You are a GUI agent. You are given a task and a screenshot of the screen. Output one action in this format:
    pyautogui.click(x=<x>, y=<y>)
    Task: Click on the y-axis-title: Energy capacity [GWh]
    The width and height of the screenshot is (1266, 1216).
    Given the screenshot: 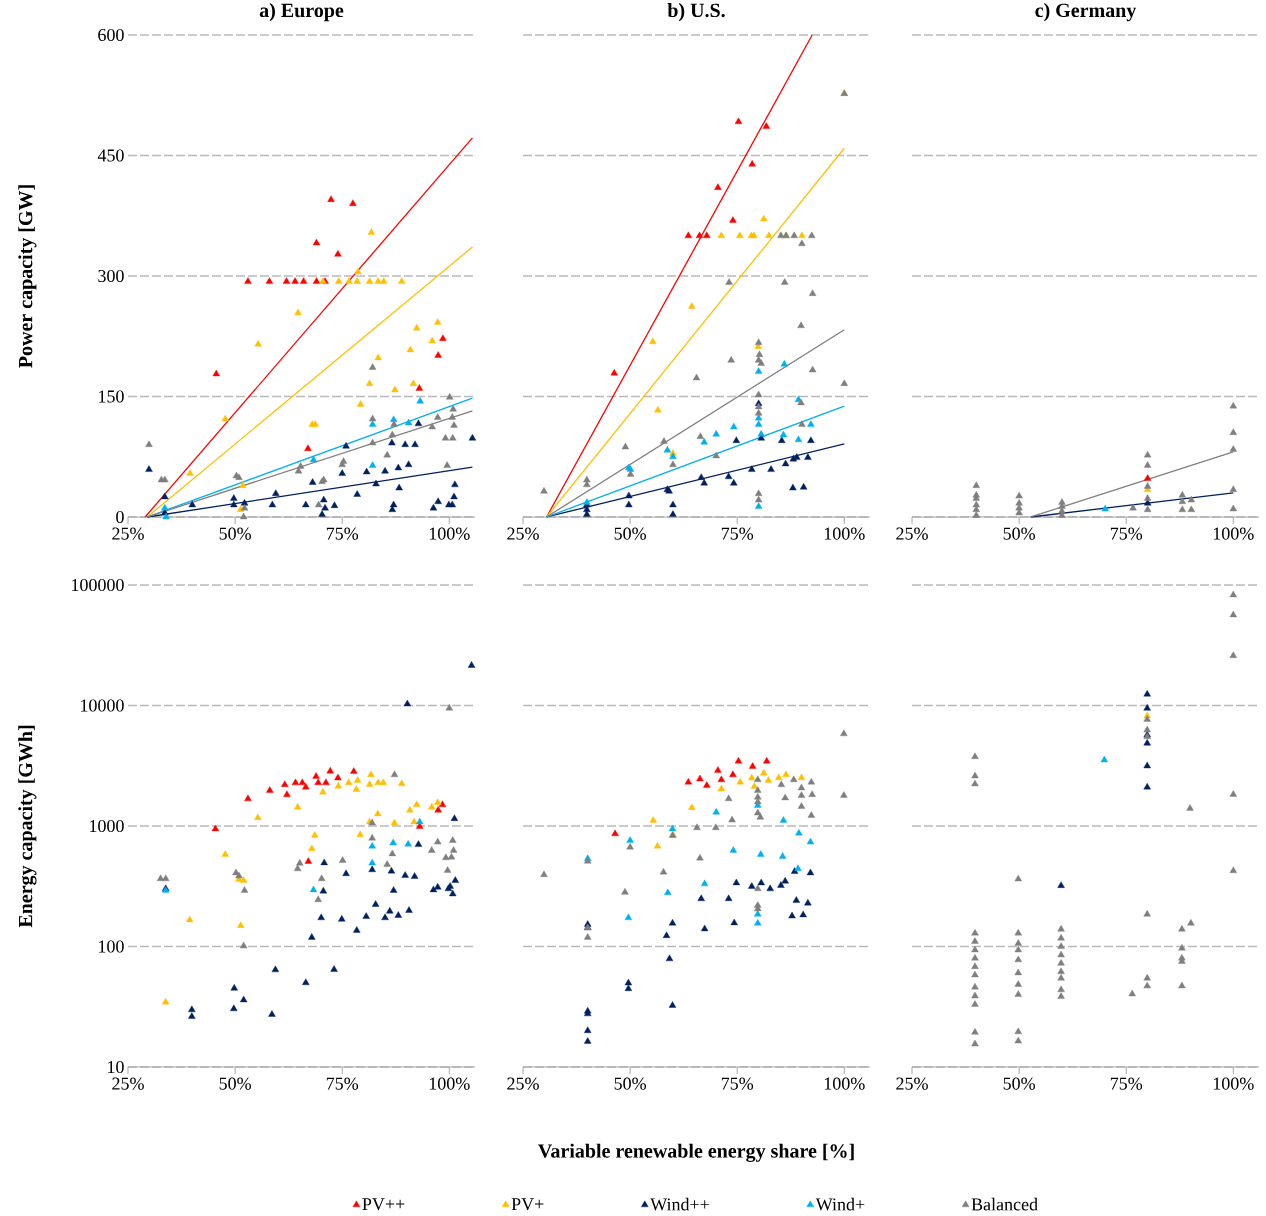 What is the action you would take?
    pyautogui.click(x=27, y=826)
    